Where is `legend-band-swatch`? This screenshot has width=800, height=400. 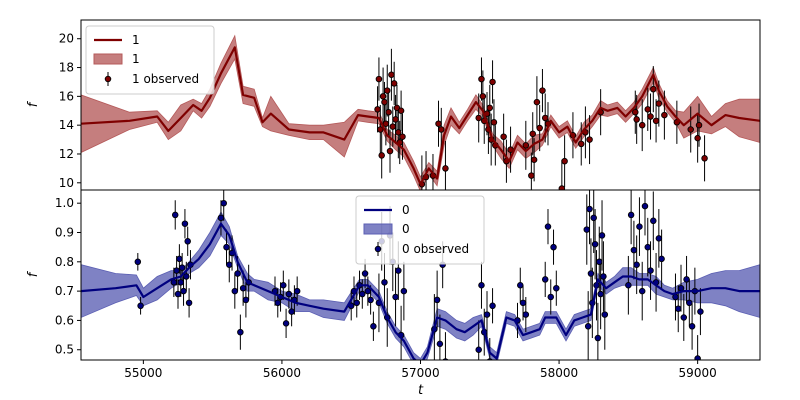 legend-band-swatch is located at coordinates (108, 59).